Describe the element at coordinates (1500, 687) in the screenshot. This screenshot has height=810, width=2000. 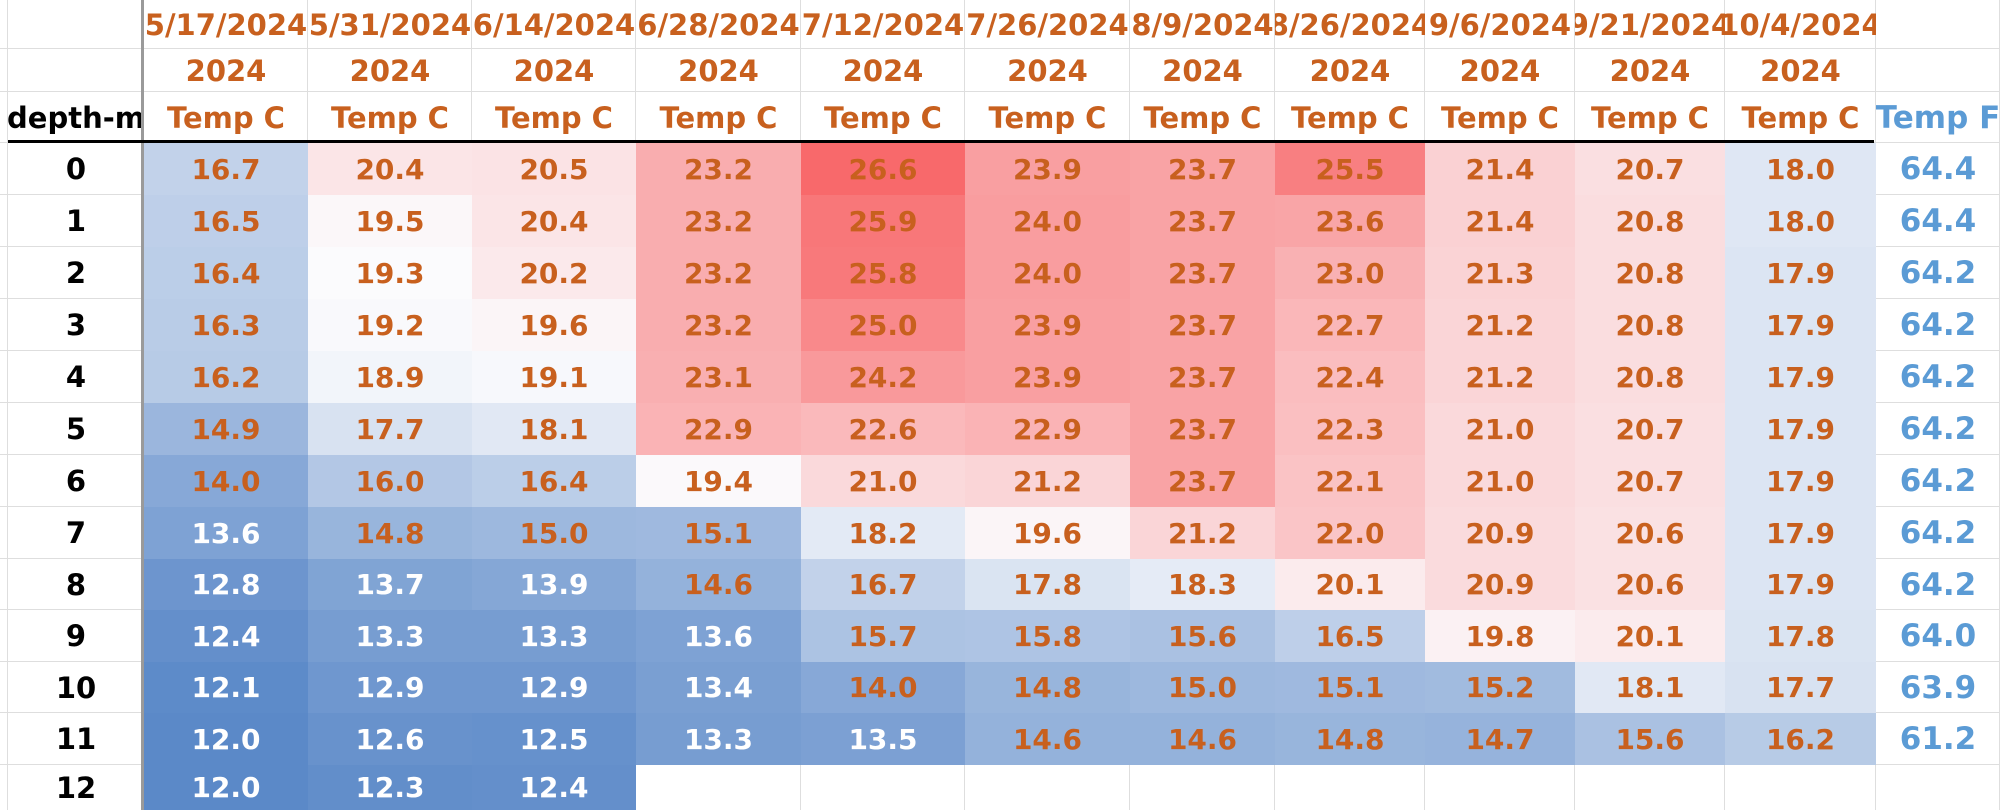
I see `data-cell: 15.2` at that location.